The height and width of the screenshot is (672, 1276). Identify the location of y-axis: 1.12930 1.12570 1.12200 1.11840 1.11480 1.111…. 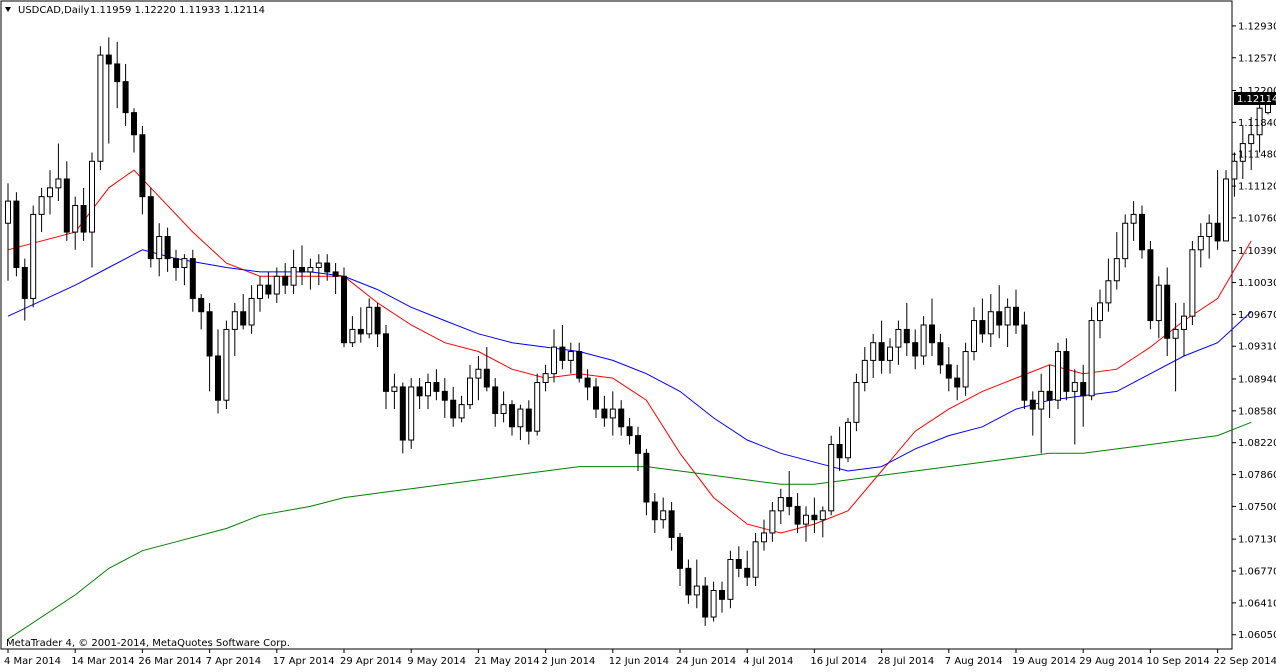
(1254, 331).